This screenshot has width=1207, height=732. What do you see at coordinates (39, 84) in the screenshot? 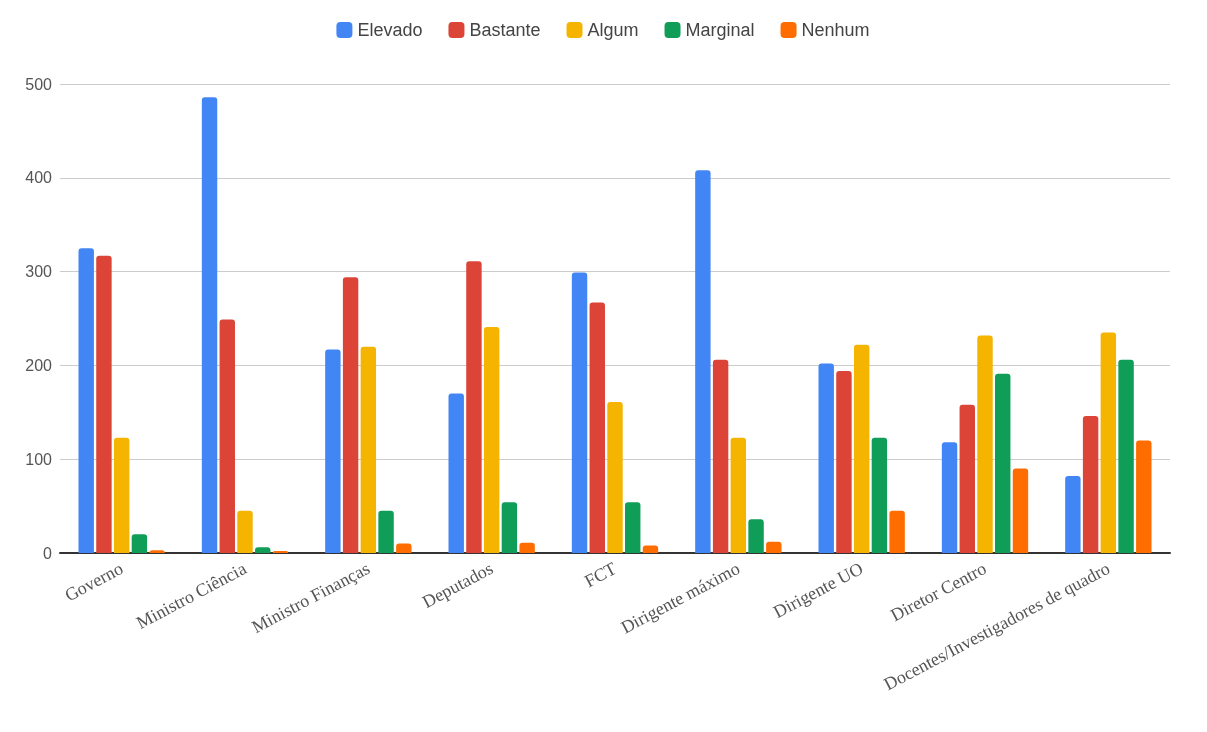
I see `y-tick-label: 500` at bounding box center [39, 84].